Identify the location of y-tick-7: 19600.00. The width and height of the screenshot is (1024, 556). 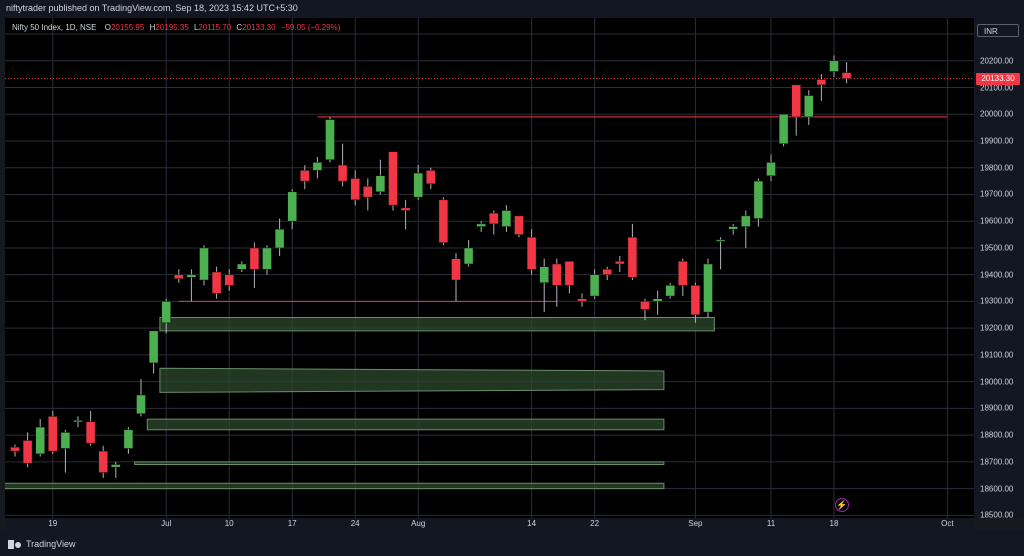
(997, 221).